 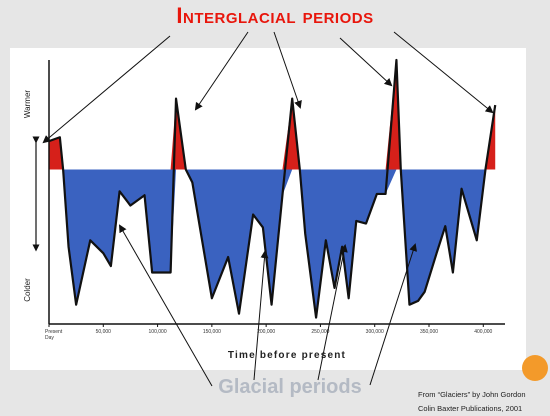 I want to click on x-tick-label: 350,000, so click(x=429, y=332).